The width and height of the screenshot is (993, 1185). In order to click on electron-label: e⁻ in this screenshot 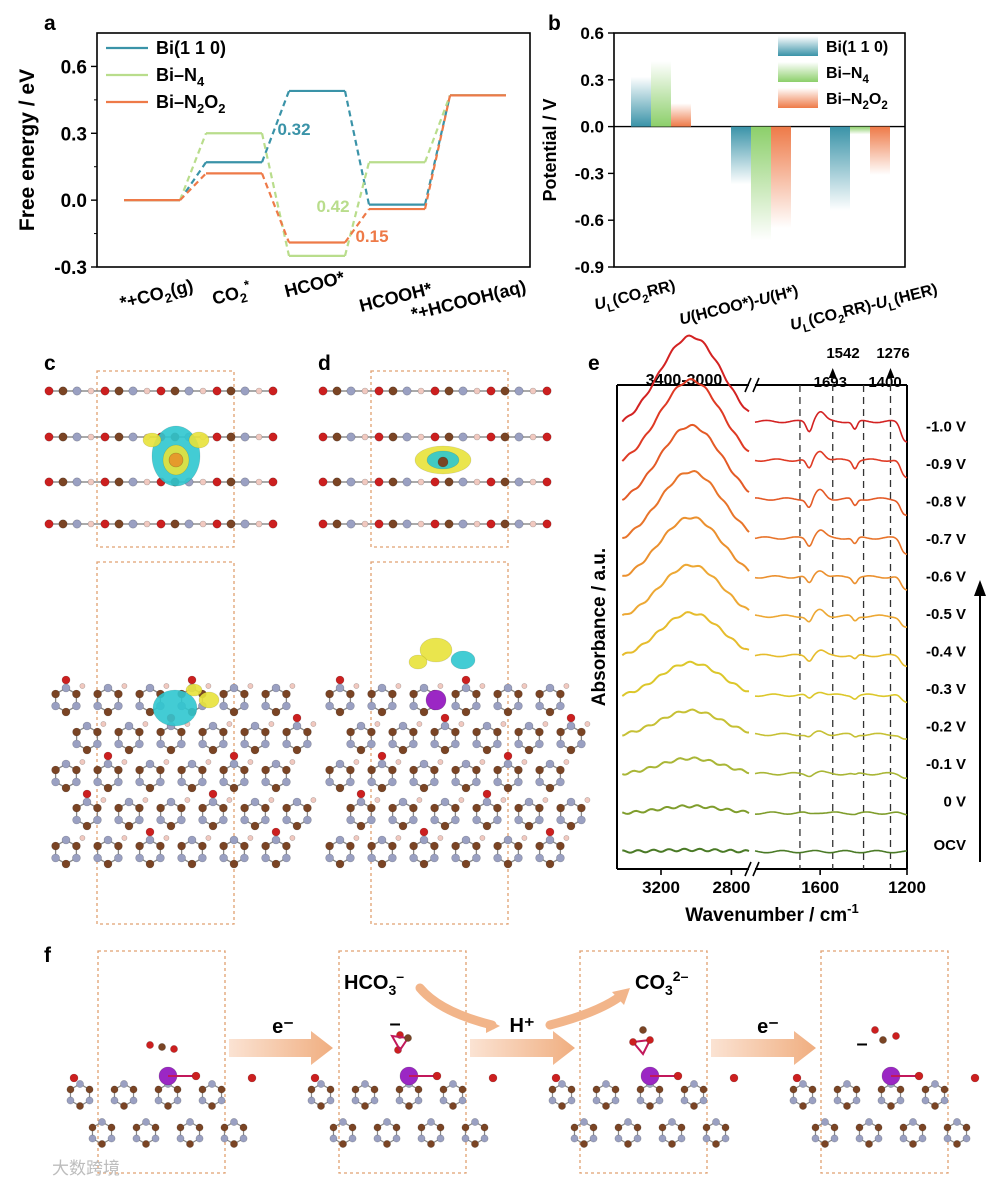, I will do `click(283, 1027)`.